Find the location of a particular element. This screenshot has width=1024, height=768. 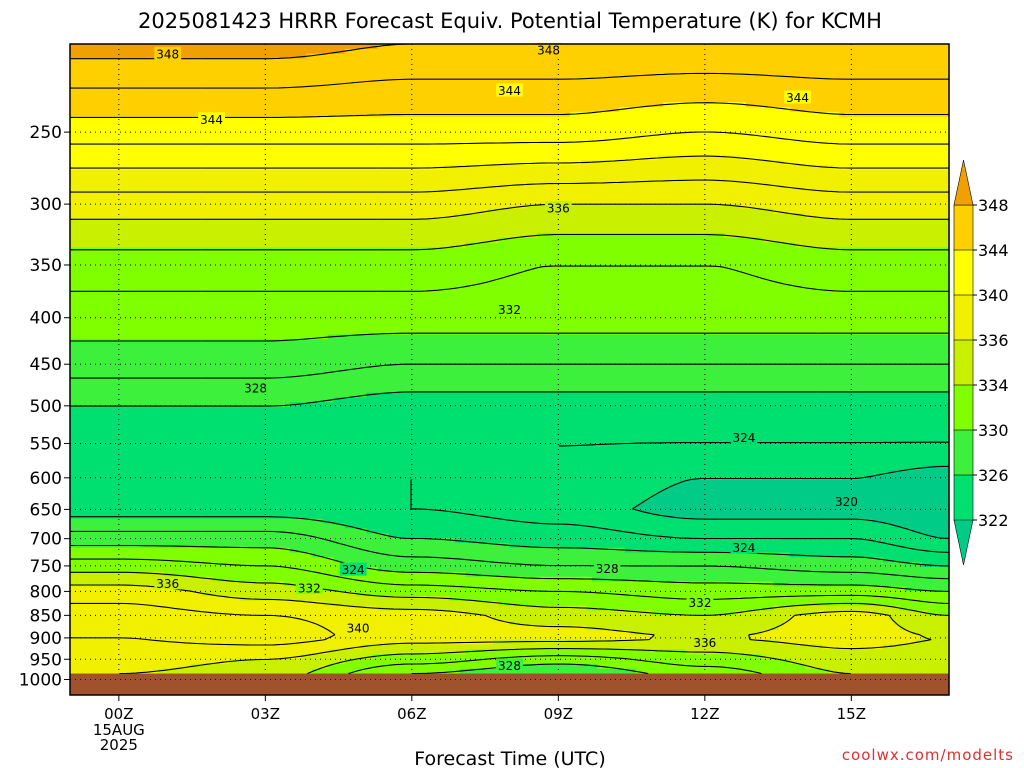

colorbar-tick-label: 344 is located at coordinates (993, 250).